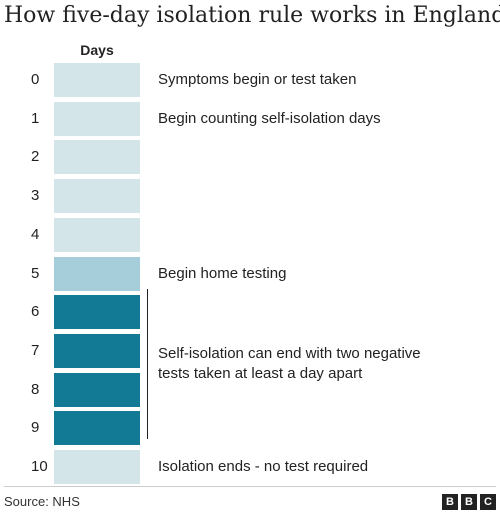 This screenshot has height=516, width=500. Describe the element at coordinates (450, 502) in the screenshot. I see `logo-letter-1: B` at that location.